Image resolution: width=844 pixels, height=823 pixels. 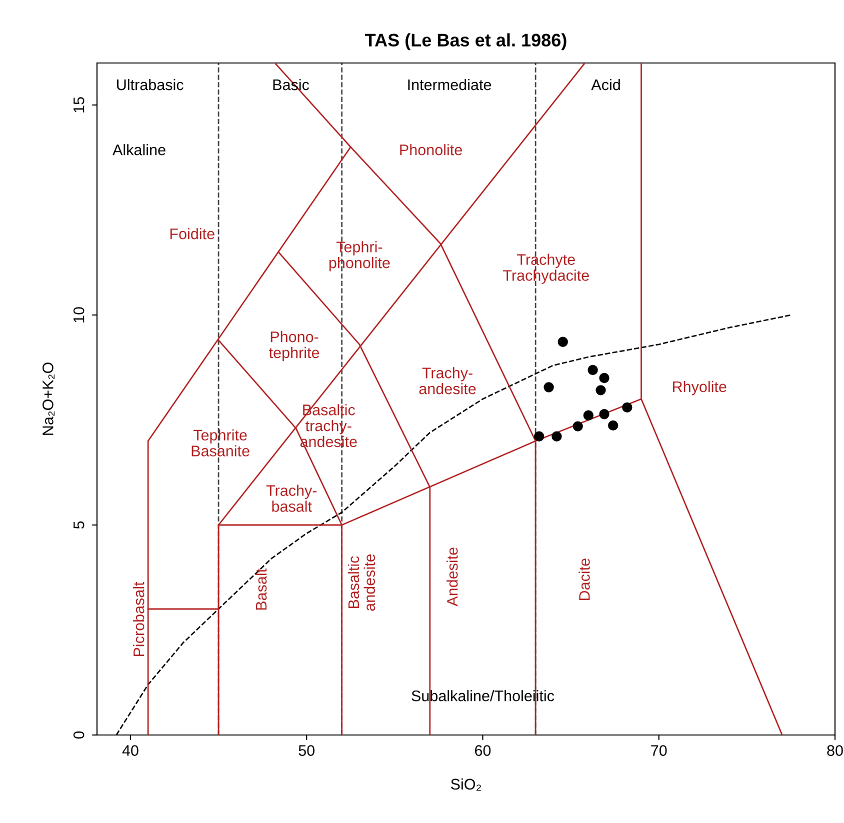 I want to click on annotation: Foidite, so click(x=192, y=234).